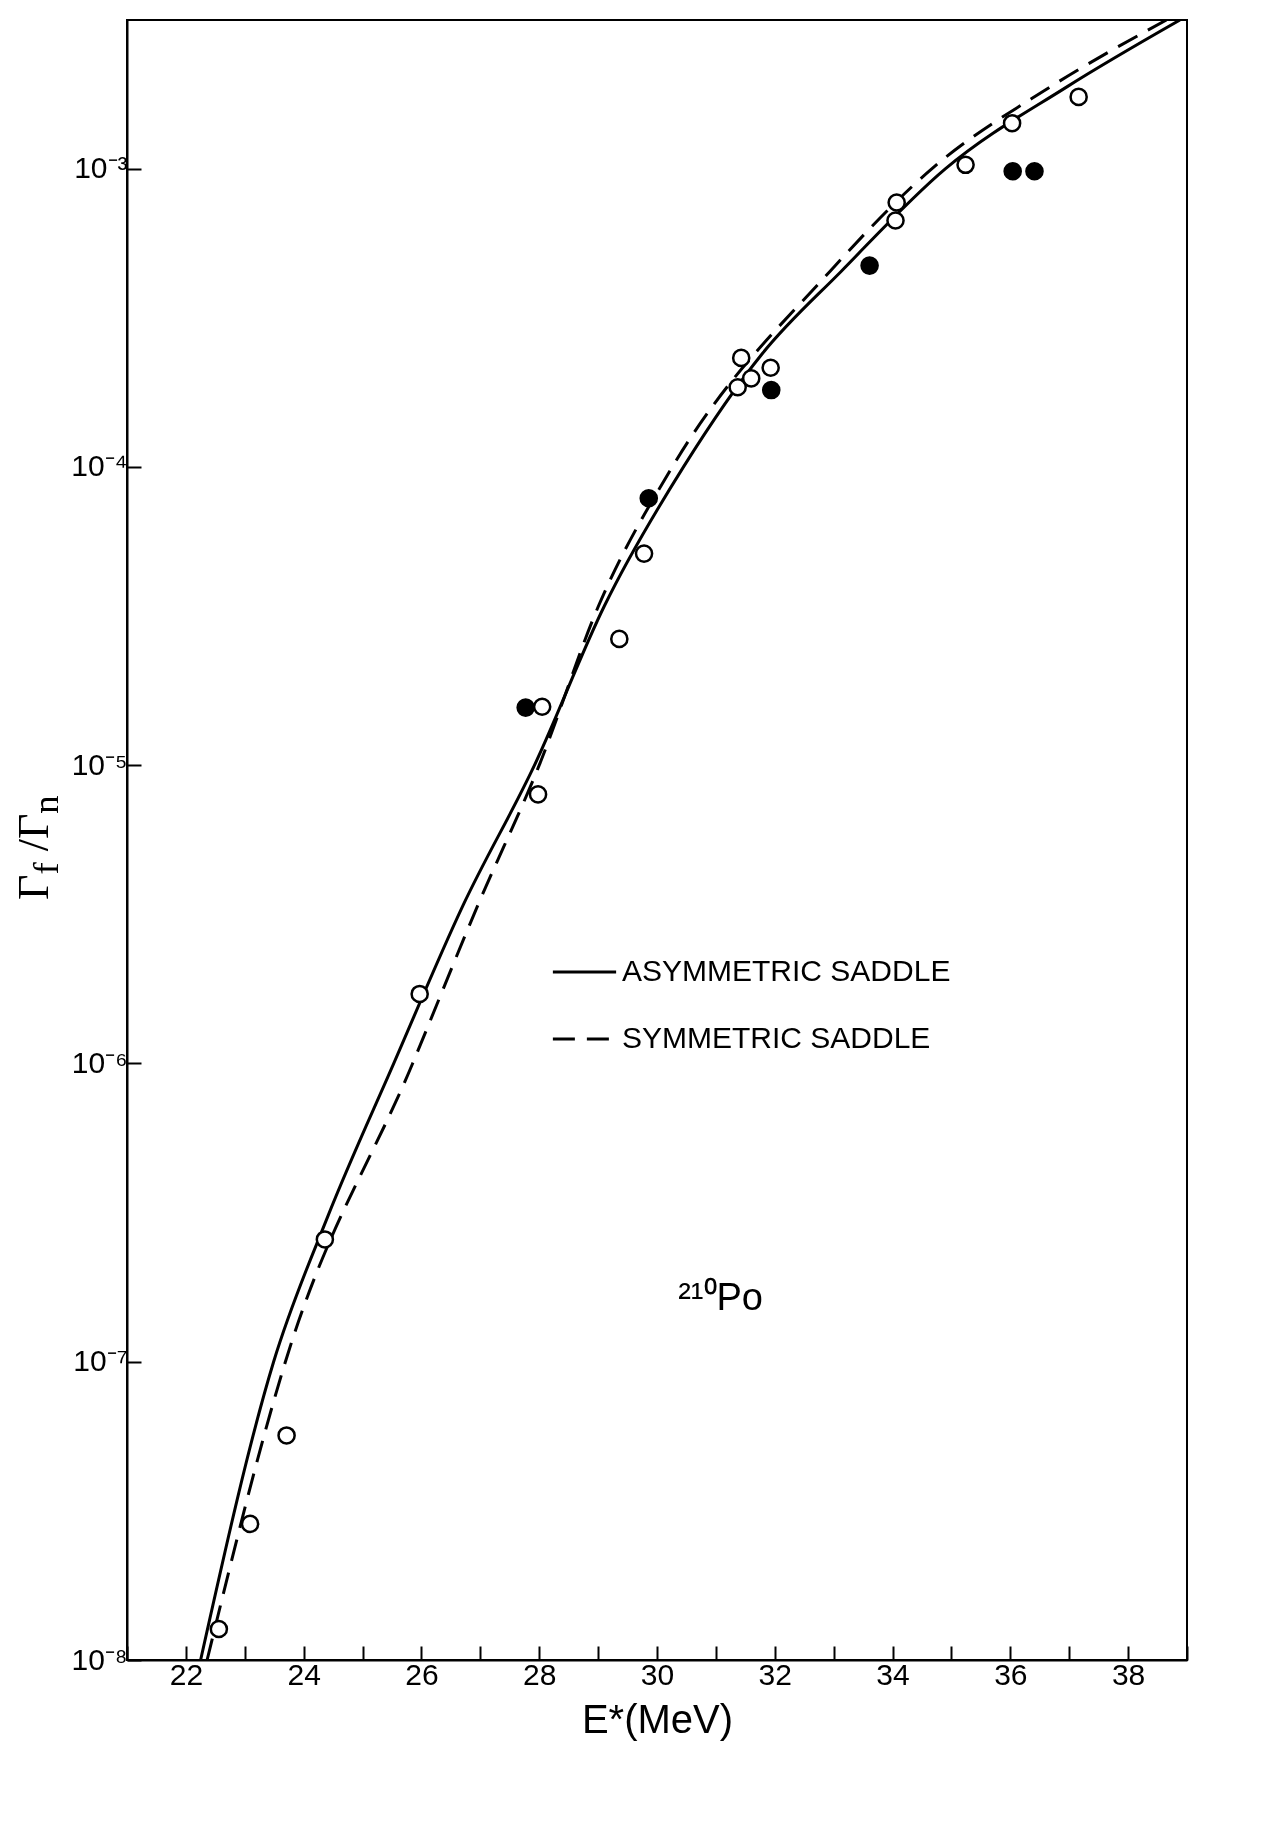 This screenshot has height=1831, width=1278. Describe the element at coordinates (99, 466) in the screenshot. I see `y-tick-label: 10⁻⁴` at that location.